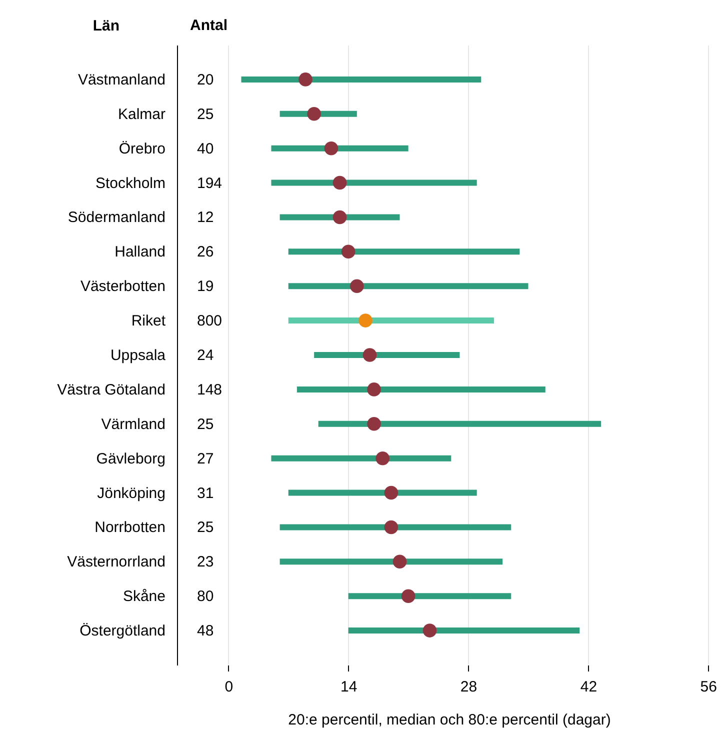 The image size is (721, 747). What do you see at coordinates (142, 114) in the screenshot?
I see `y-tick-label: Kalmar` at bounding box center [142, 114].